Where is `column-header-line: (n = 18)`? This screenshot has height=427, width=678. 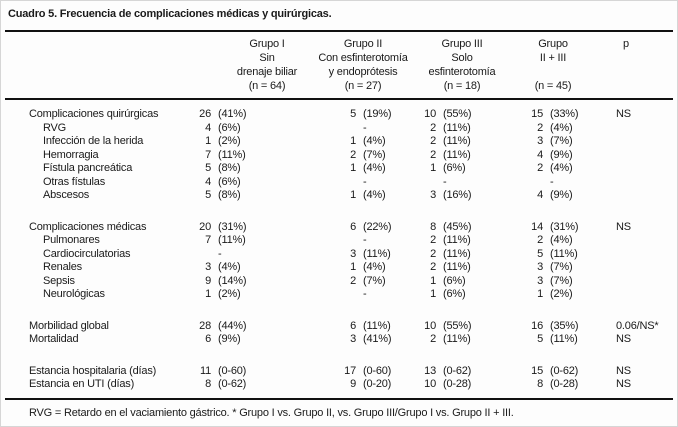 column-header-line: (n = 18) is located at coordinates (462, 86).